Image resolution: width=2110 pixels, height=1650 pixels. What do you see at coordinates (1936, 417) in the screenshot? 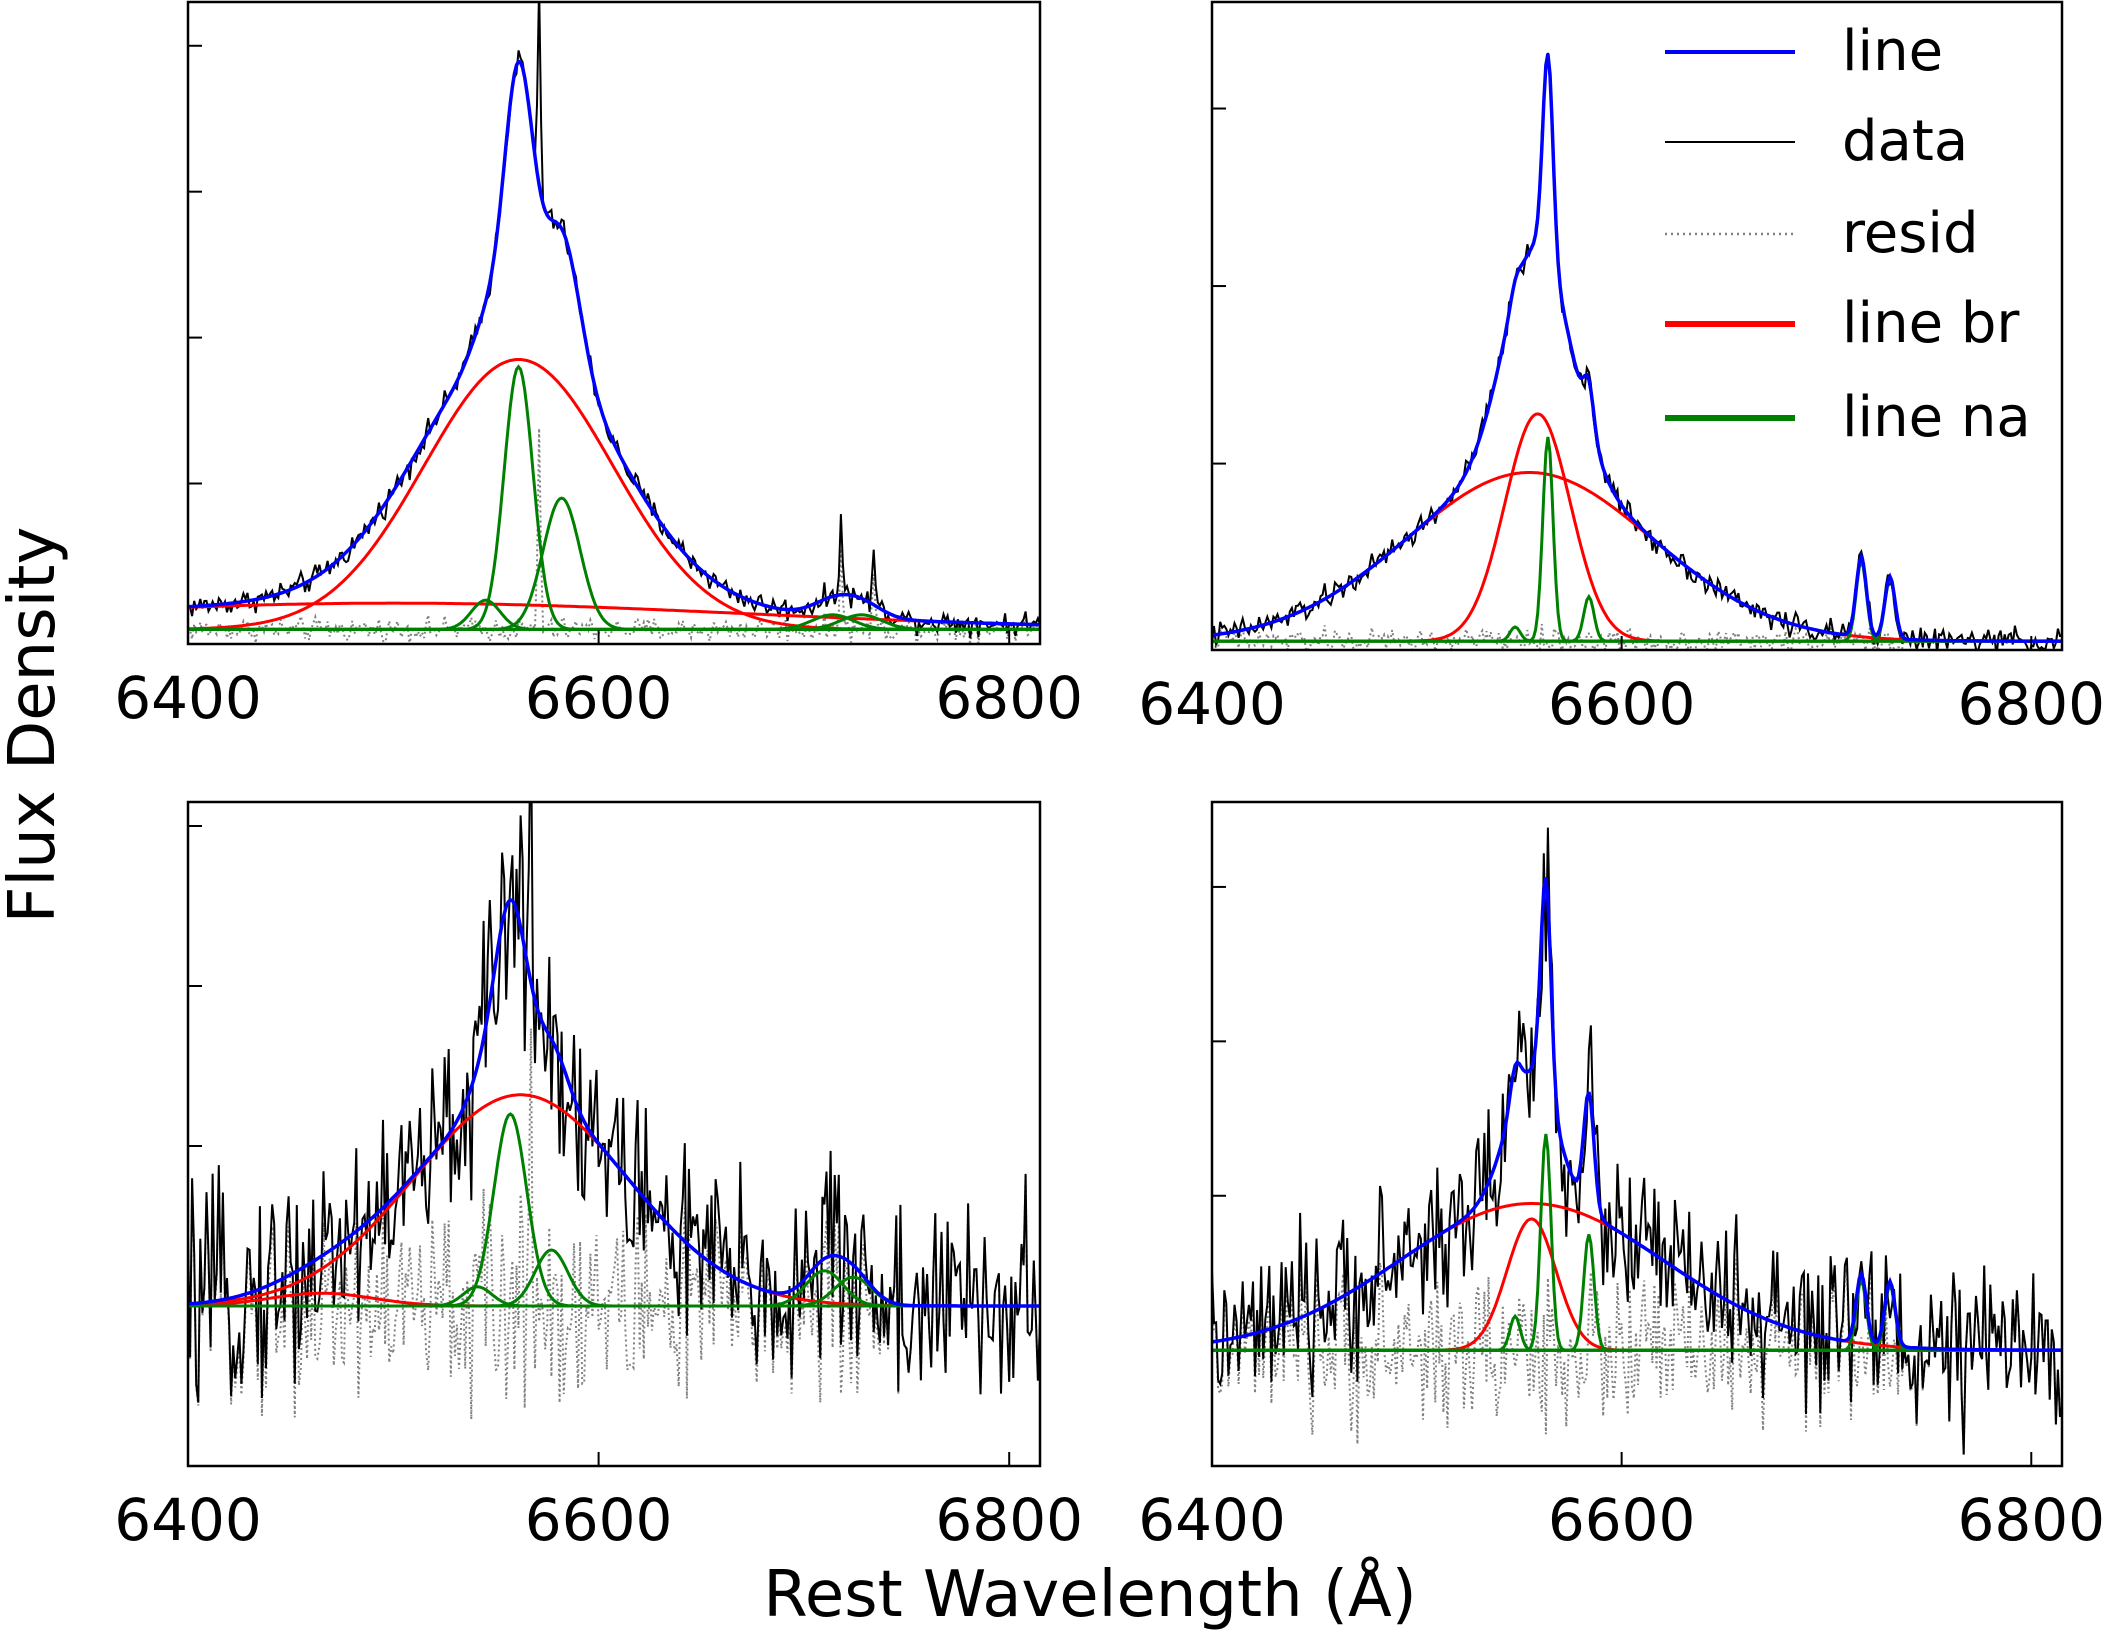
I see `legend-line-na-label: line na` at bounding box center [1936, 417].